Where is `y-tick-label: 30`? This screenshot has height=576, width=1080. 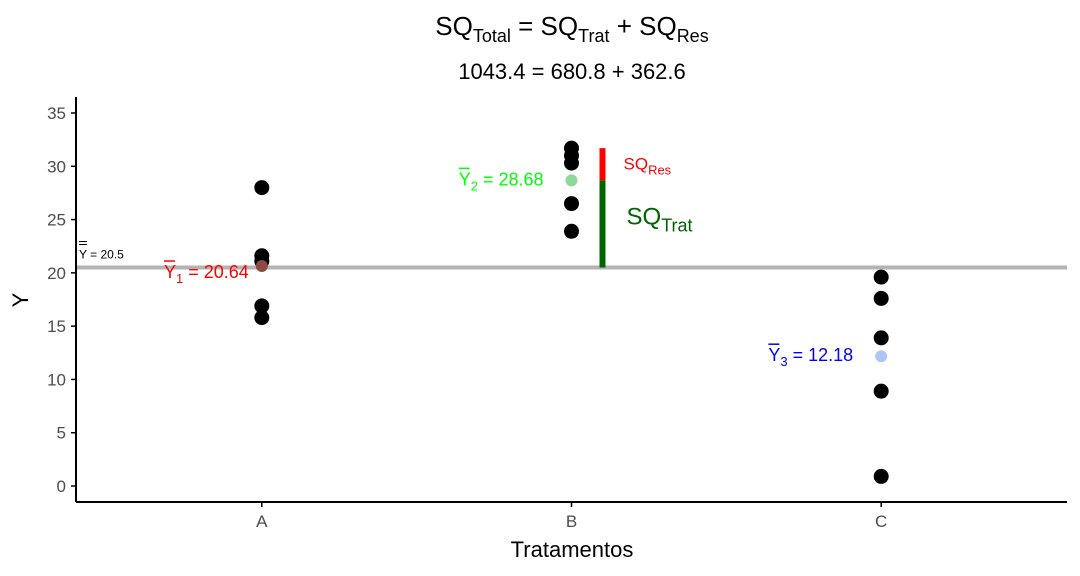 y-tick-label: 30 is located at coordinates (56, 166).